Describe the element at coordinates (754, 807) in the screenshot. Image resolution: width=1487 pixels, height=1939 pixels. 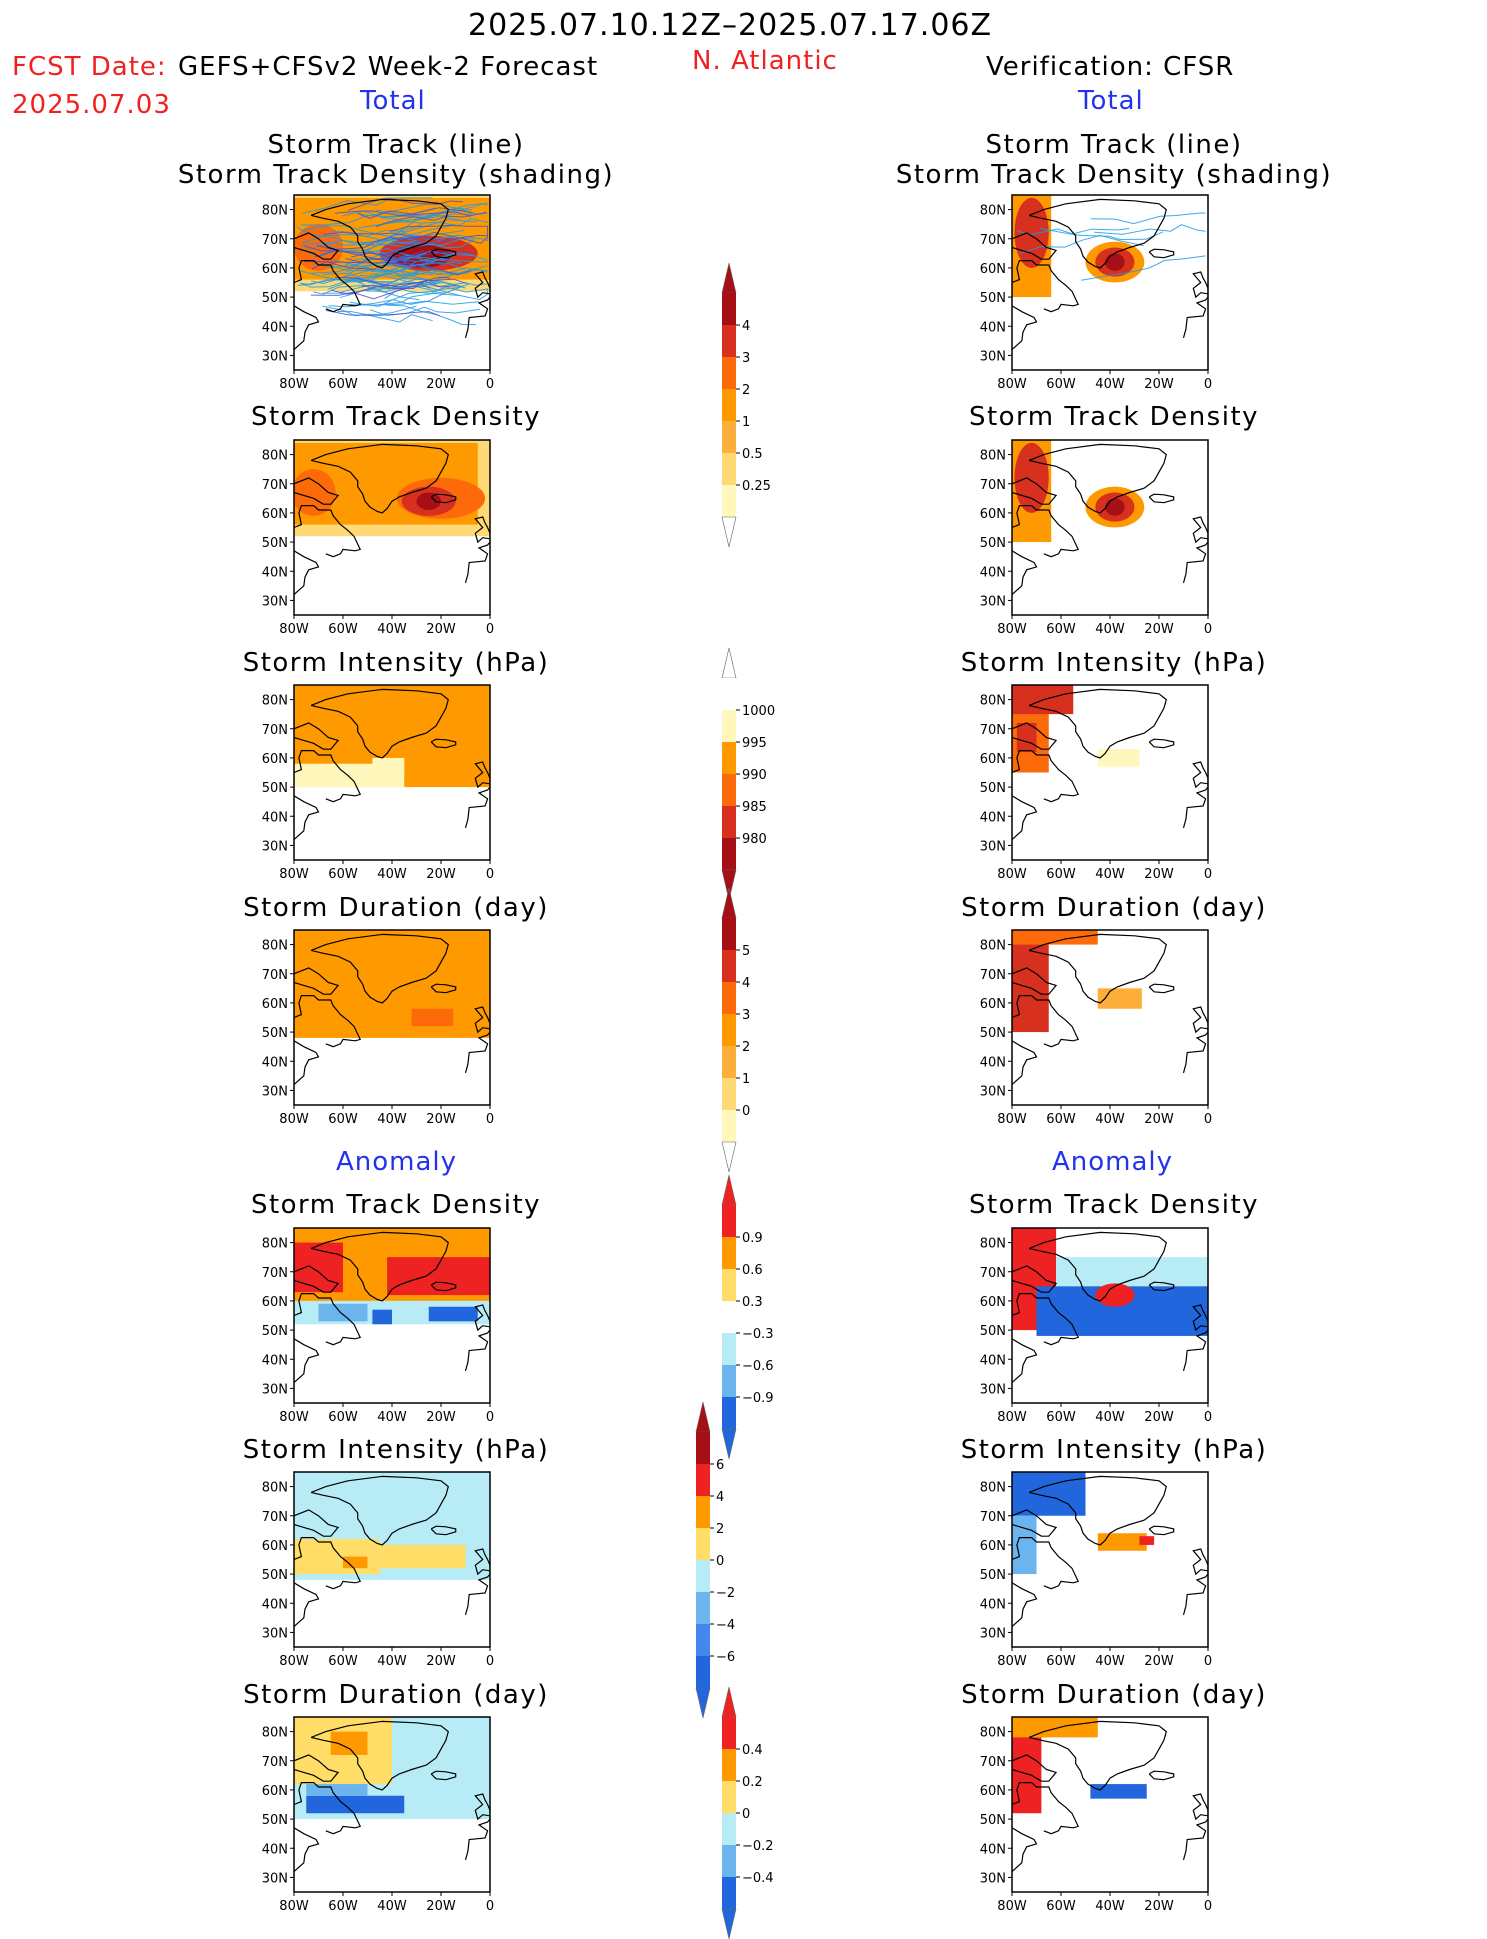
I see `colorbar-label: 985` at that location.